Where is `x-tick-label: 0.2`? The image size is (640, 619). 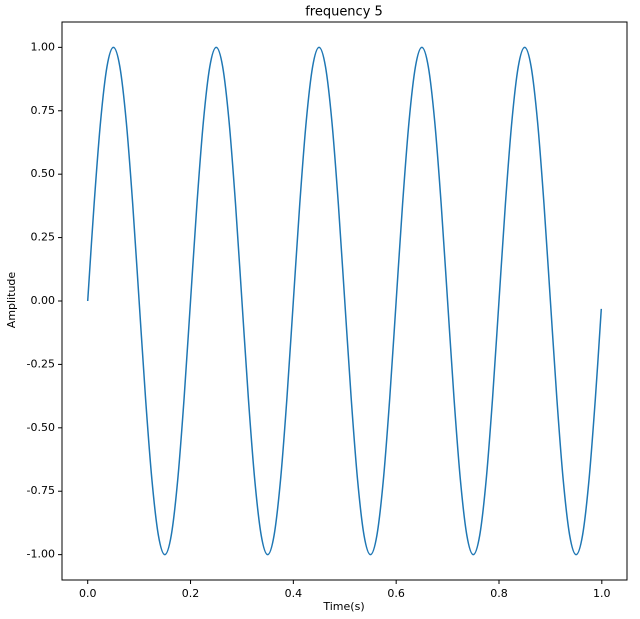
x-tick-label: 0.2 is located at coordinates (191, 593).